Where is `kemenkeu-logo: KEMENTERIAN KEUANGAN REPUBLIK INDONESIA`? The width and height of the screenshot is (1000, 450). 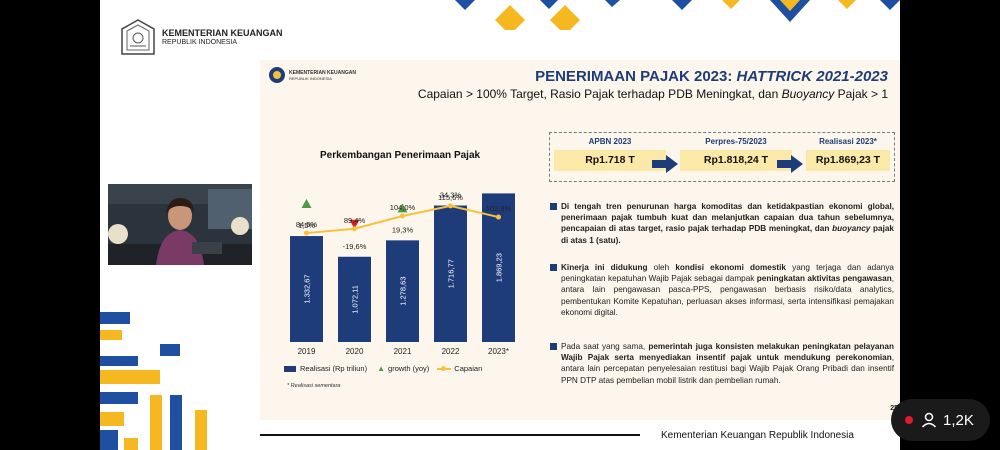
kemenkeu-logo: KEMENTERIAN KEUANGAN REPUBLIK INDONESIA is located at coordinates (201, 37).